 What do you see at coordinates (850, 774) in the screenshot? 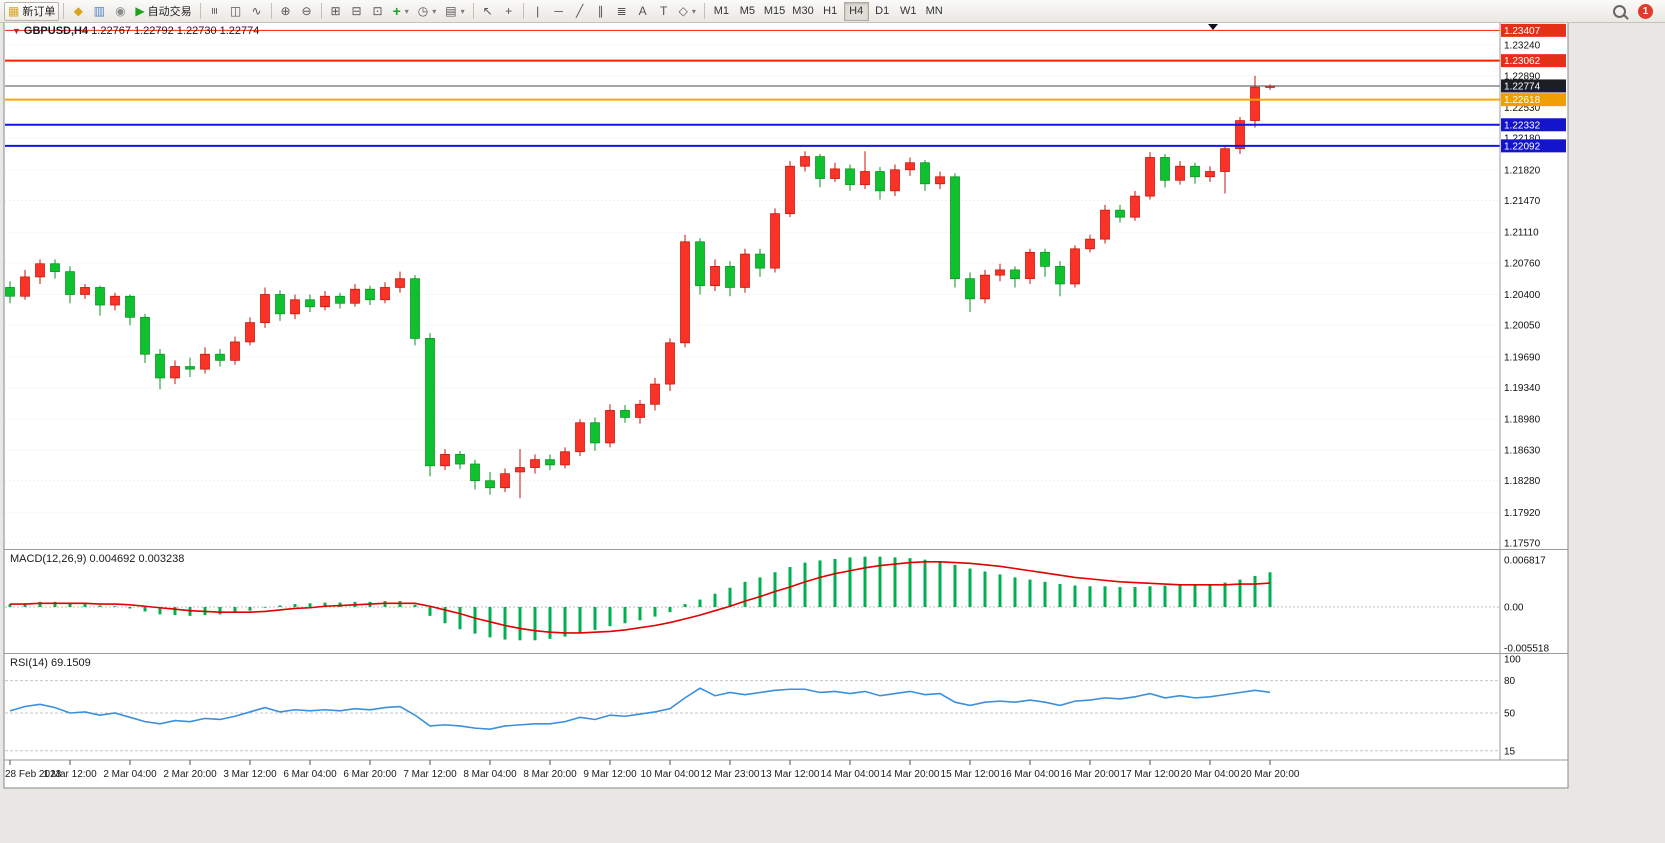
I see `svg-text: 14 Mar 04:00` at bounding box center [850, 774].